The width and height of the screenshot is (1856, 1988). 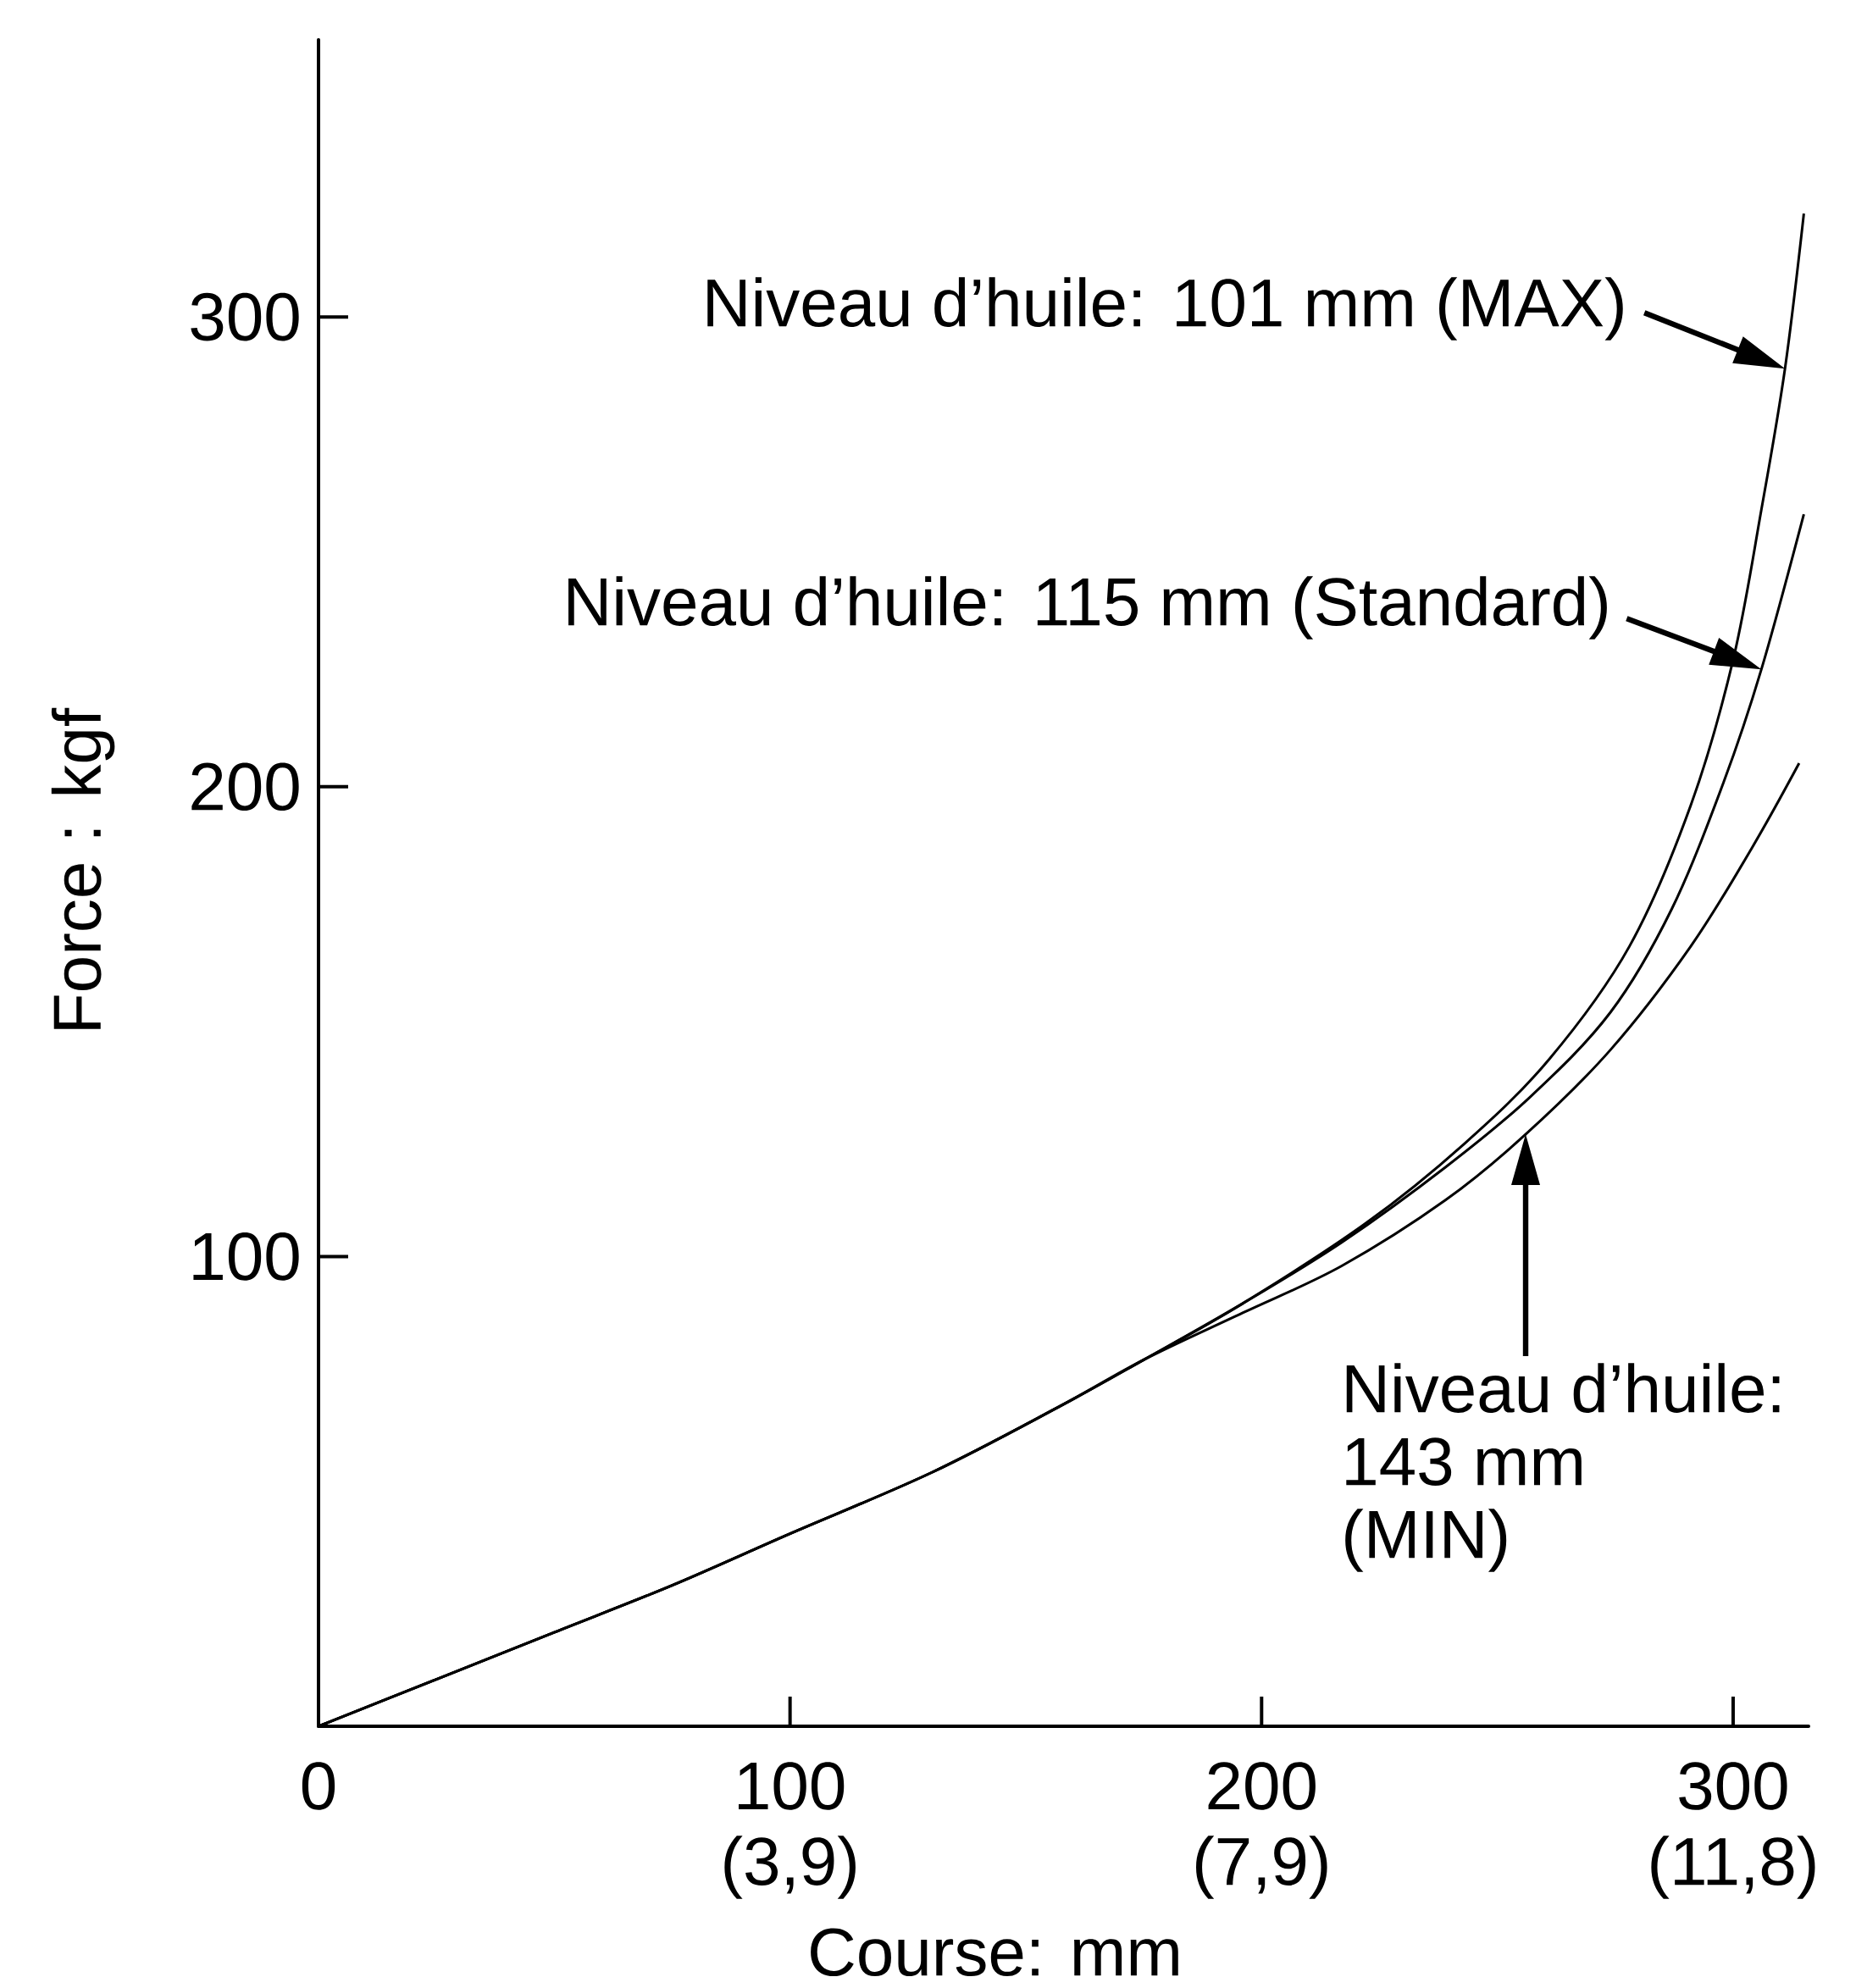 What do you see at coordinates (1261, 1867) in the screenshot?
I see `x2-tick-label: (7,9)` at bounding box center [1261, 1867].